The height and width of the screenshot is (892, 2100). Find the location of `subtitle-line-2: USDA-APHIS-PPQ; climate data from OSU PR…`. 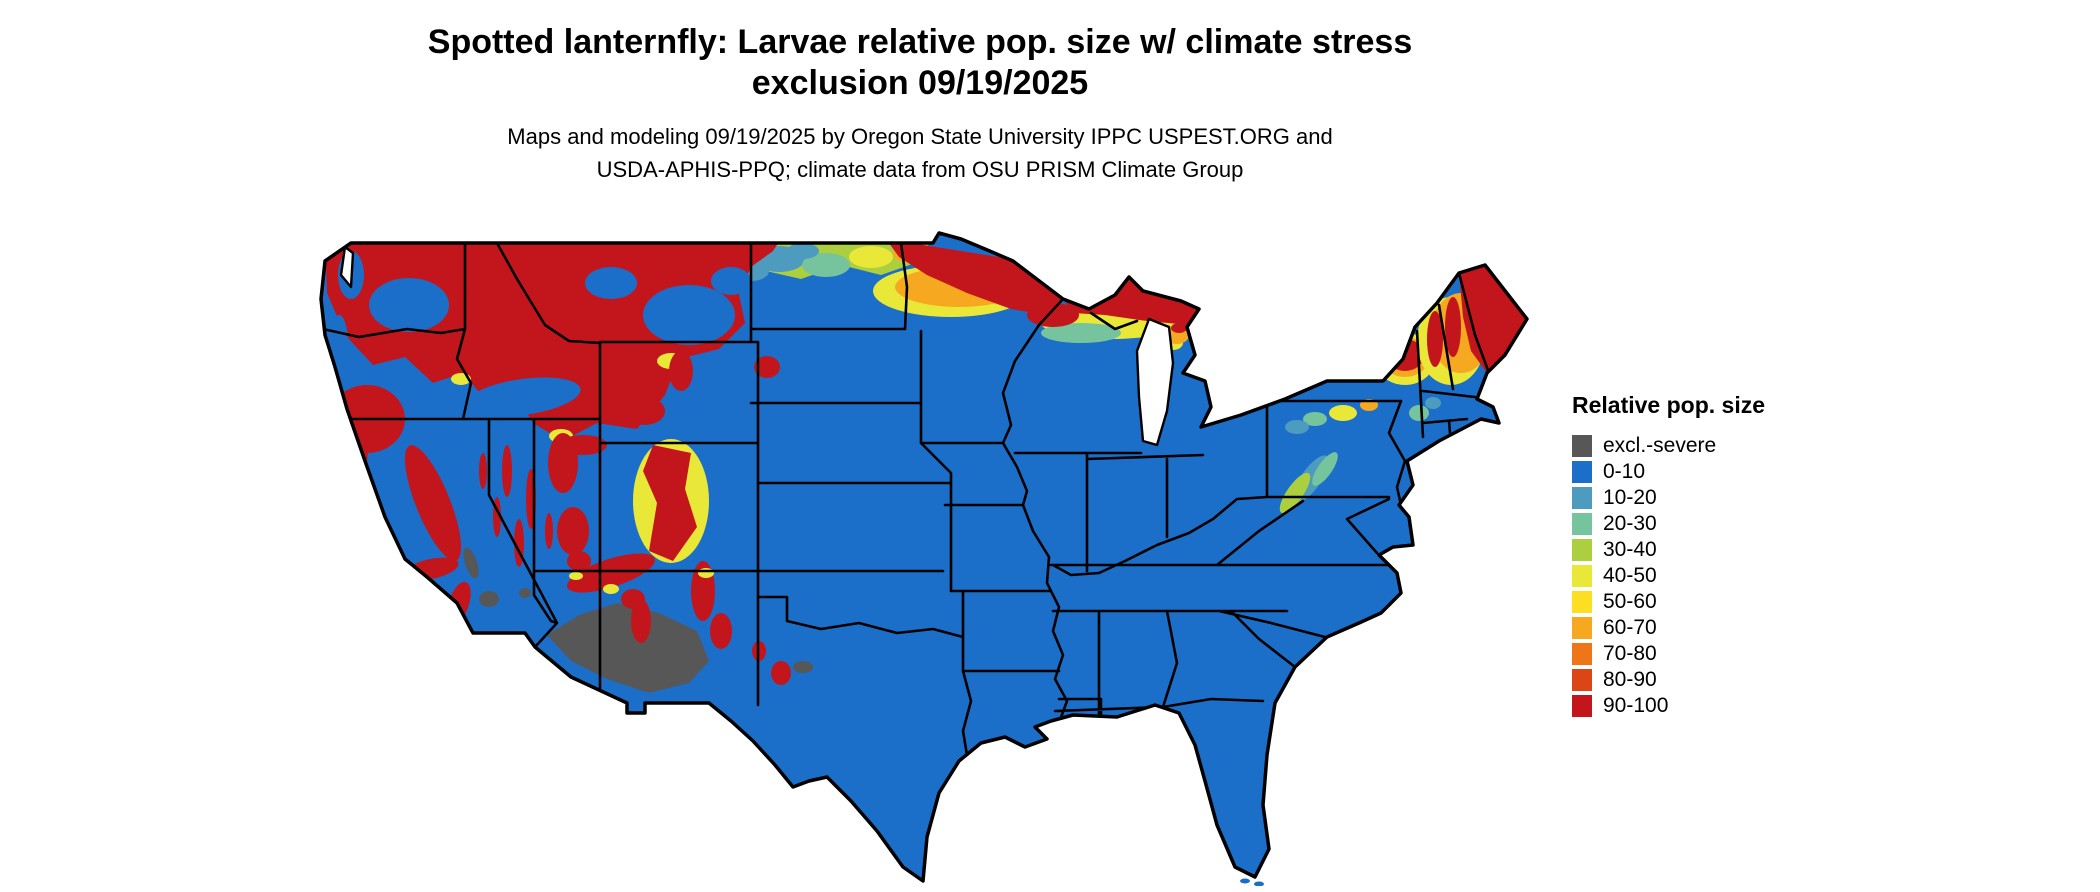

subtitle-line-2: USDA-APHIS-PPQ; climate data from OSU PR… is located at coordinates (920, 169).